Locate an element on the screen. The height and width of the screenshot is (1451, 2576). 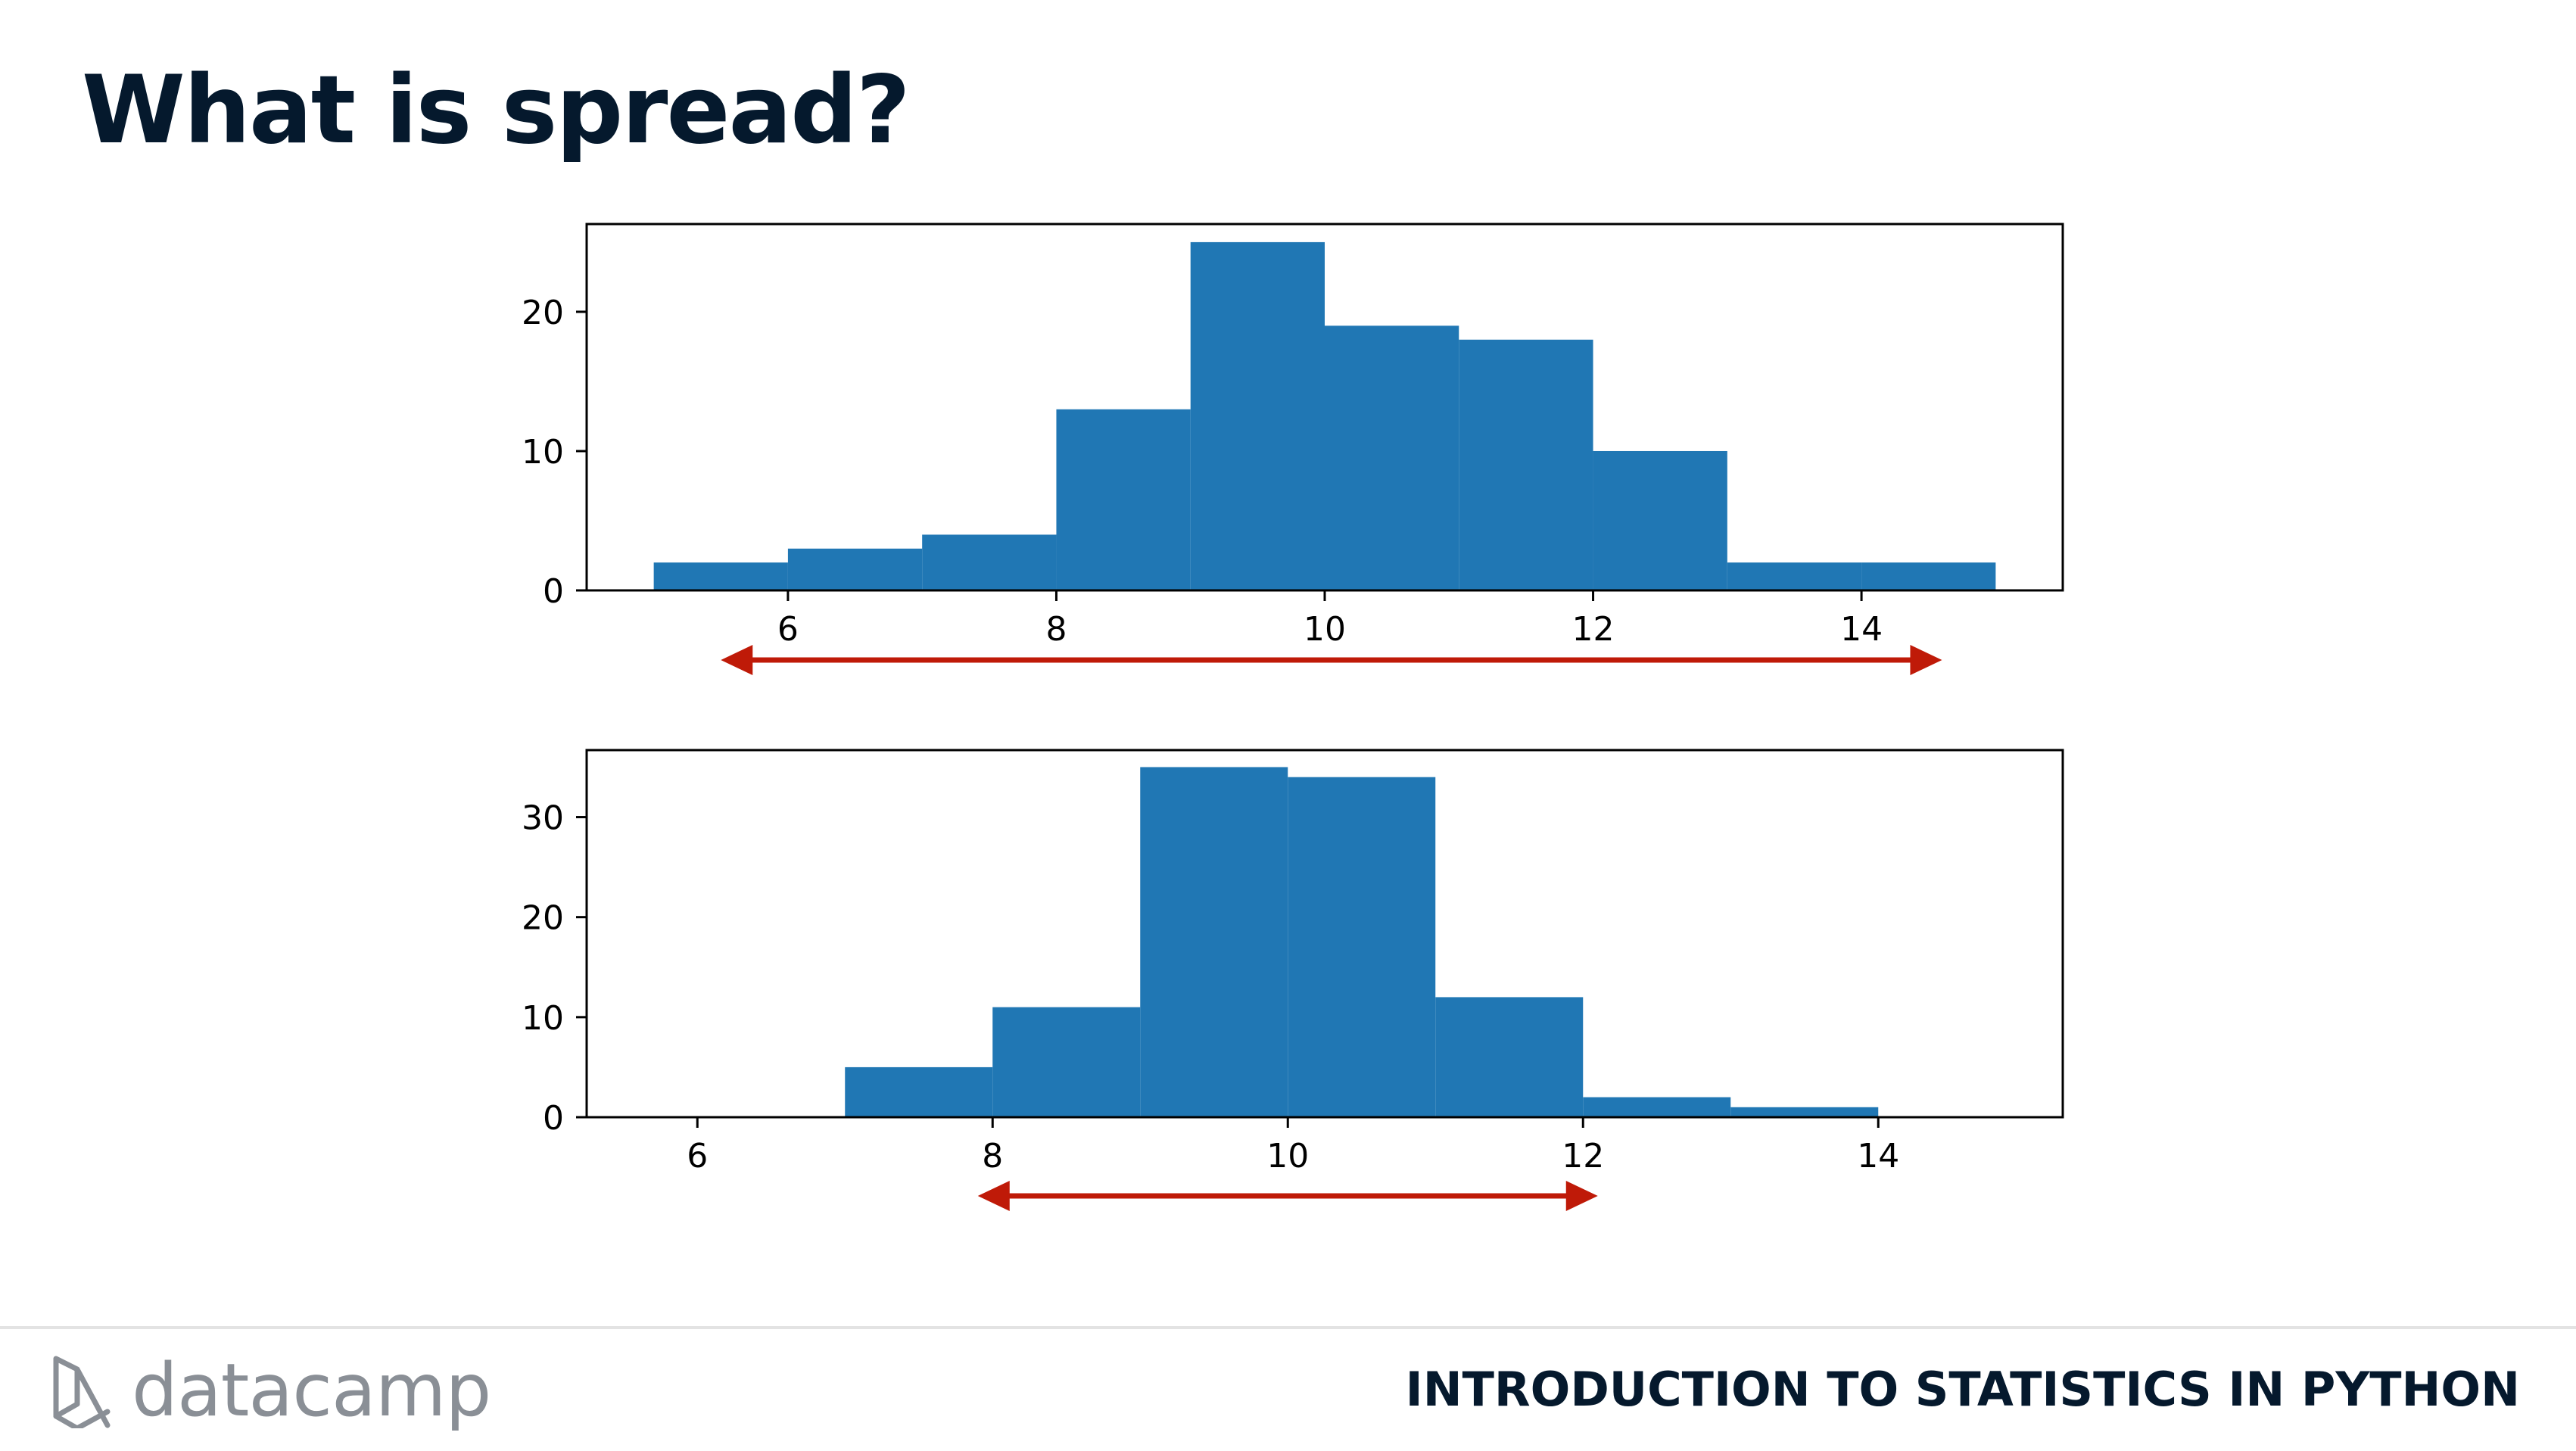
course-name: INTRODUCTION TO STATISTICS IN PYTHON is located at coordinates (1962, 1390).